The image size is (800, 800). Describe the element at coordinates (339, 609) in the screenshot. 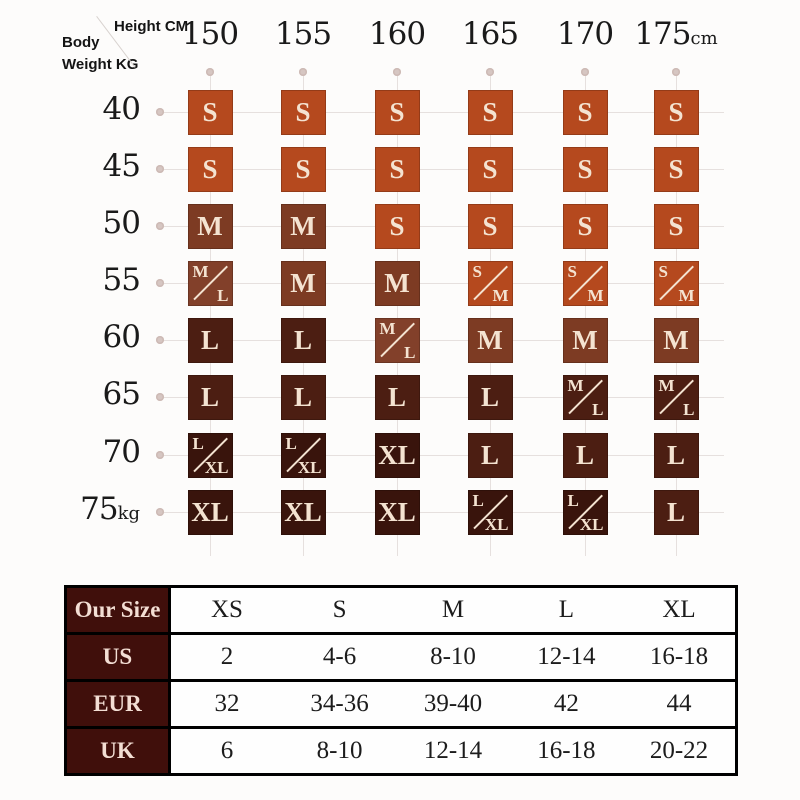

I see `table-cell: S` at that location.